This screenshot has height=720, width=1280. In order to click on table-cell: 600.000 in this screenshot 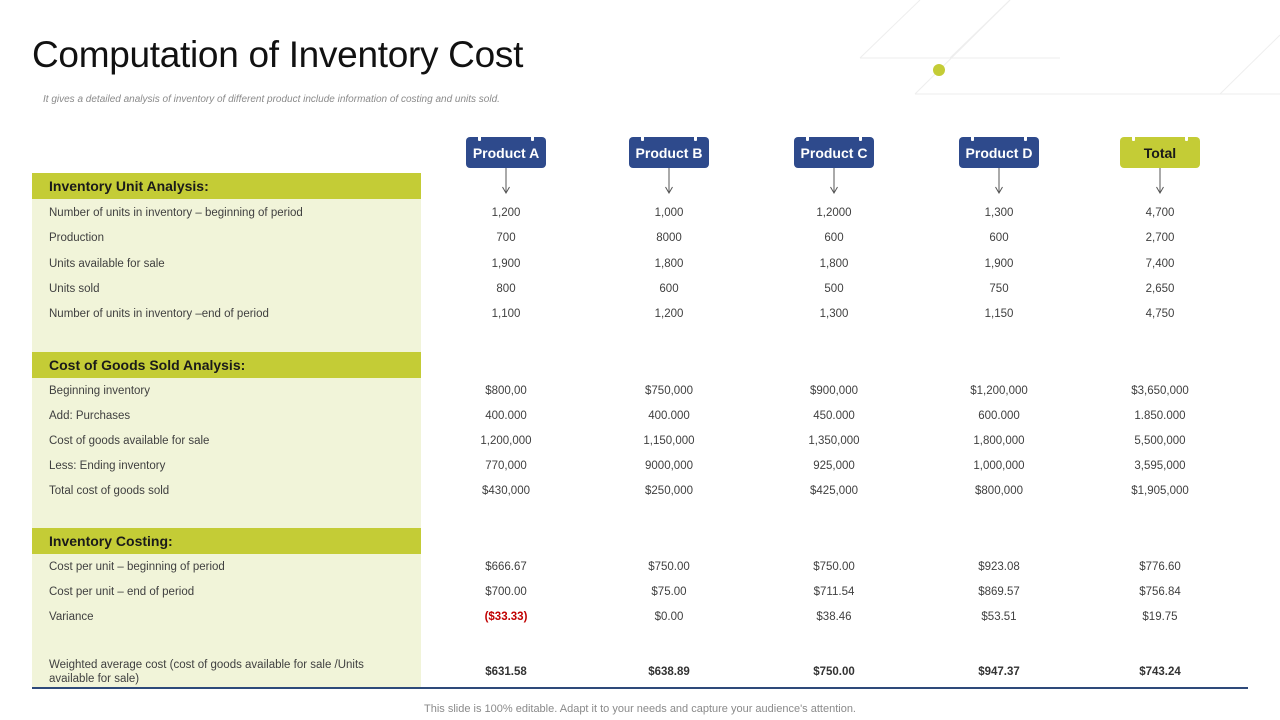, I will do `click(999, 416)`.